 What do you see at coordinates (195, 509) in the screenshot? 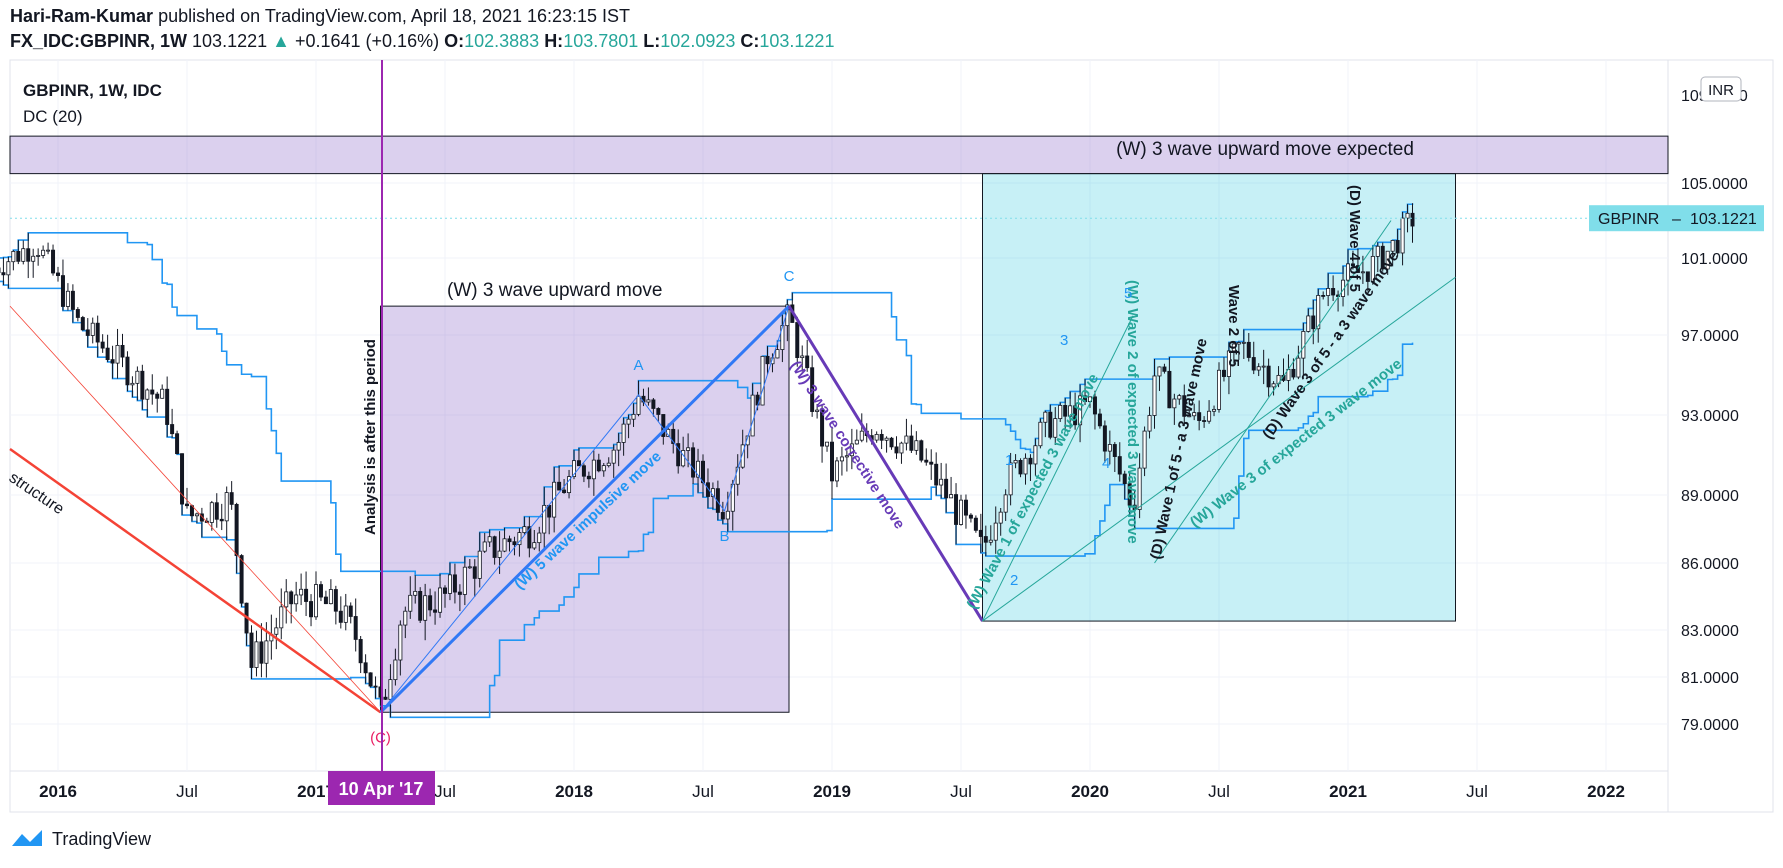
I see `trend-line-thin` at bounding box center [195, 509].